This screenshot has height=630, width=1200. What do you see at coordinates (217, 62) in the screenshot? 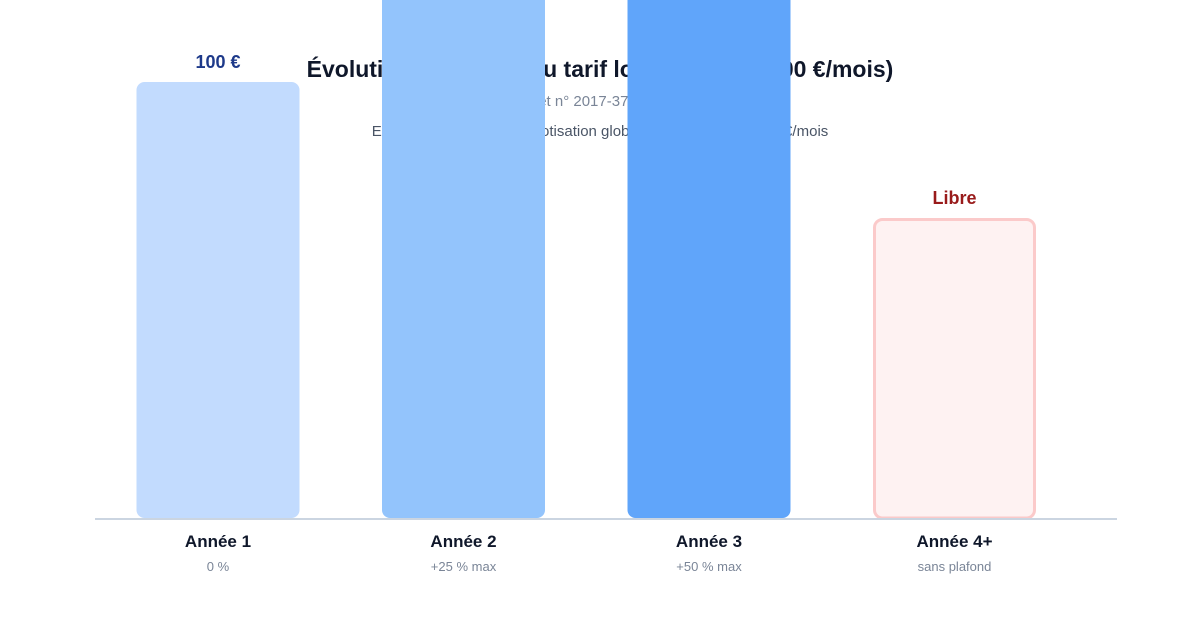
I see `value-label: 100 €` at bounding box center [217, 62].